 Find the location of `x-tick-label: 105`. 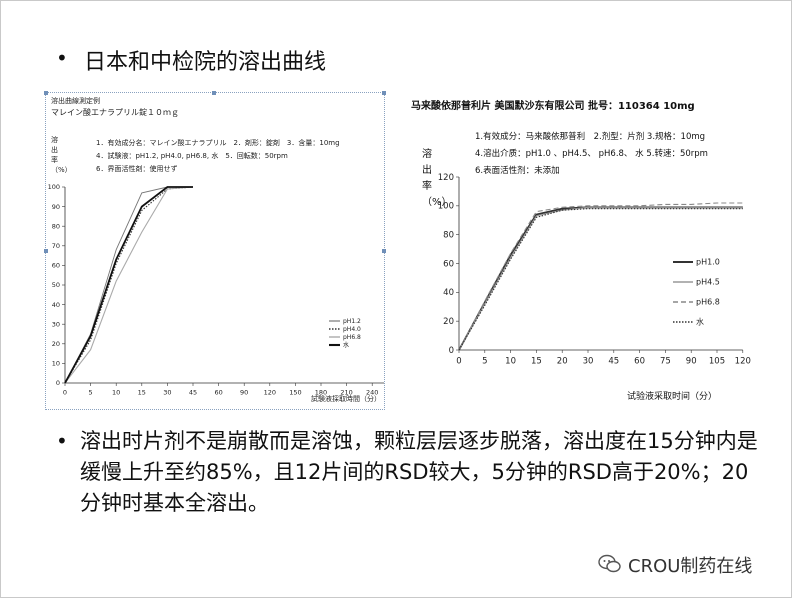

x-tick-label: 105 is located at coordinates (717, 362).